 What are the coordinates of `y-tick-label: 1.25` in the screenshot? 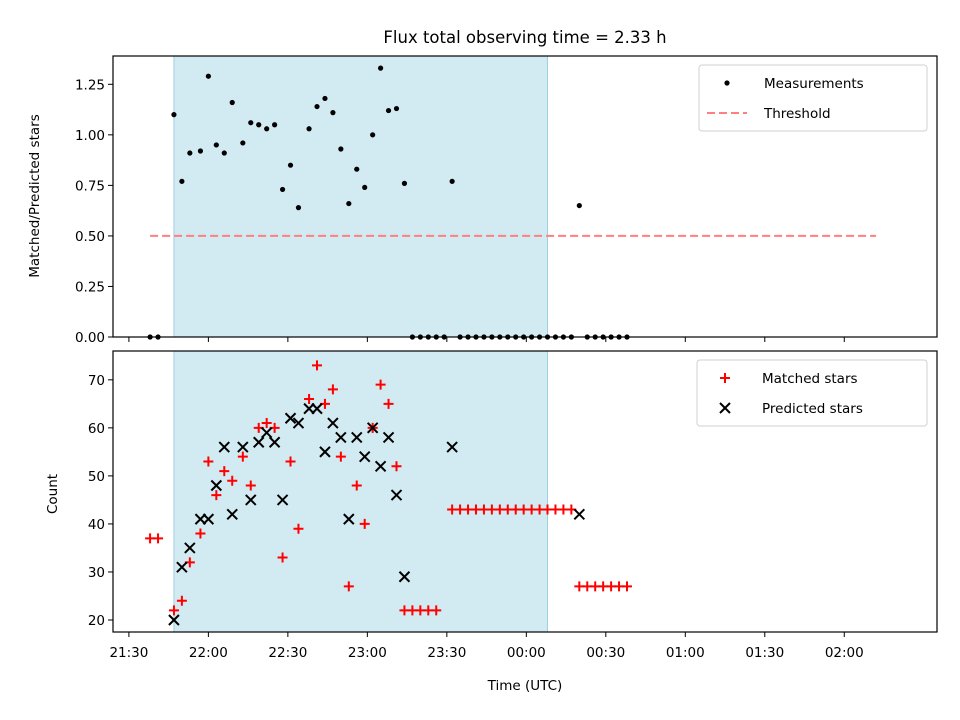 It's located at (90, 85).